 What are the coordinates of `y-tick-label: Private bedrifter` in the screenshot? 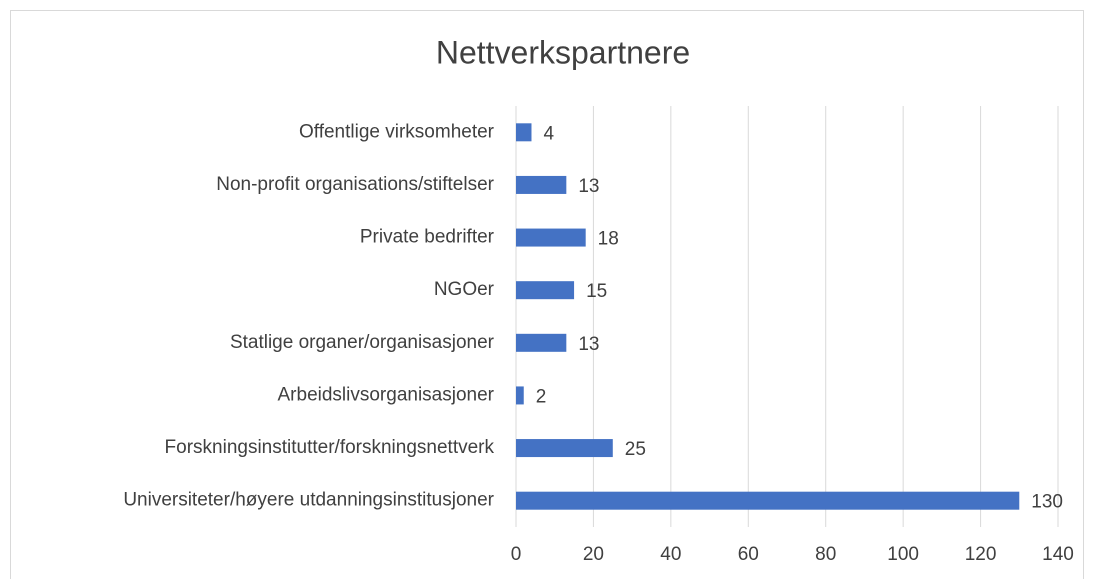 It's located at (427, 237).